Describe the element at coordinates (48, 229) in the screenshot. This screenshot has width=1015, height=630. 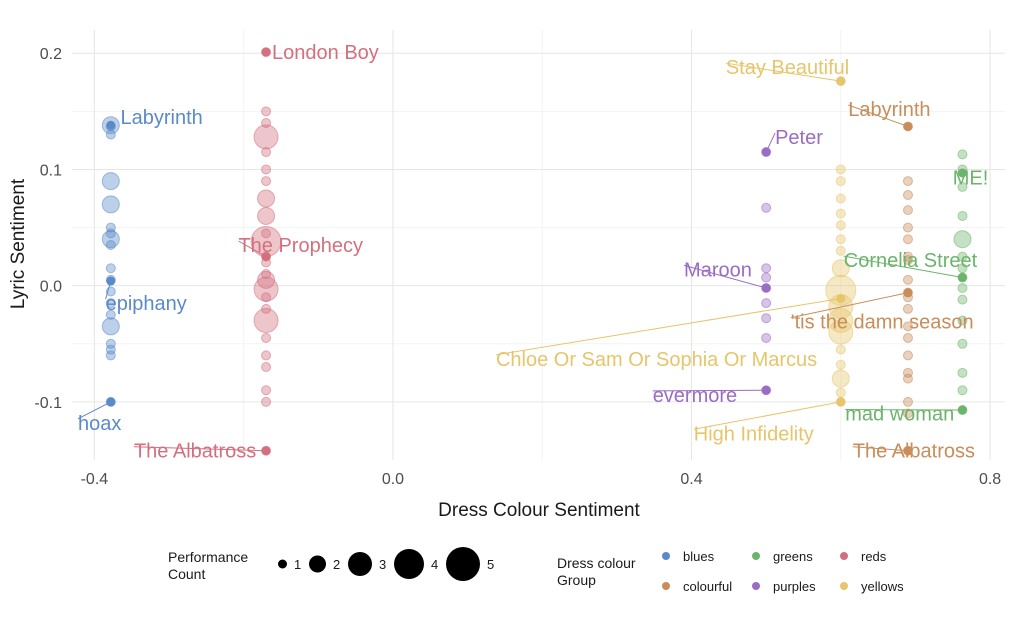
I see `y-axis-ticks: -0.1 0.0 0.1 0.2` at that location.